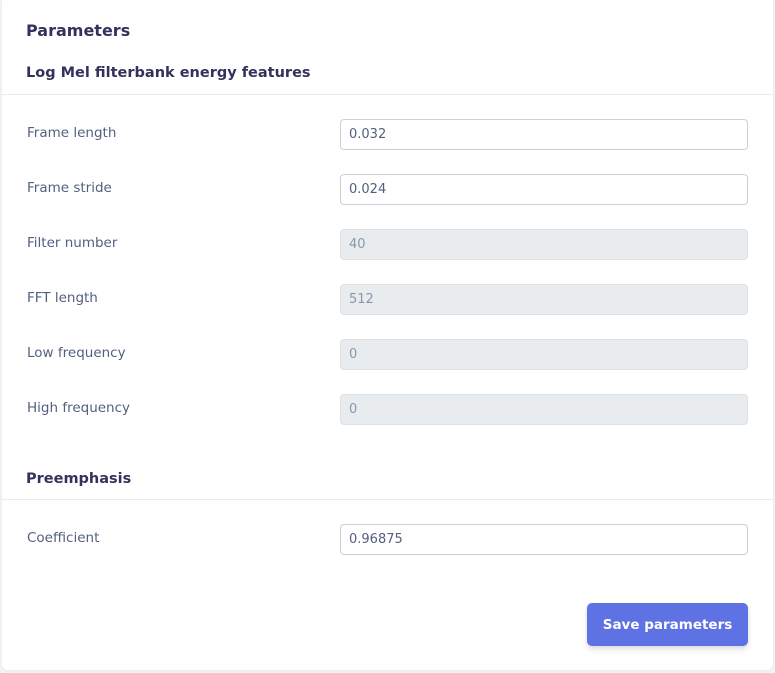 The height and width of the screenshot is (673, 775). What do you see at coordinates (79, 408) in the screenshot?
I see `high-frequency-label: High frequency` at bounding box center [79, 408].